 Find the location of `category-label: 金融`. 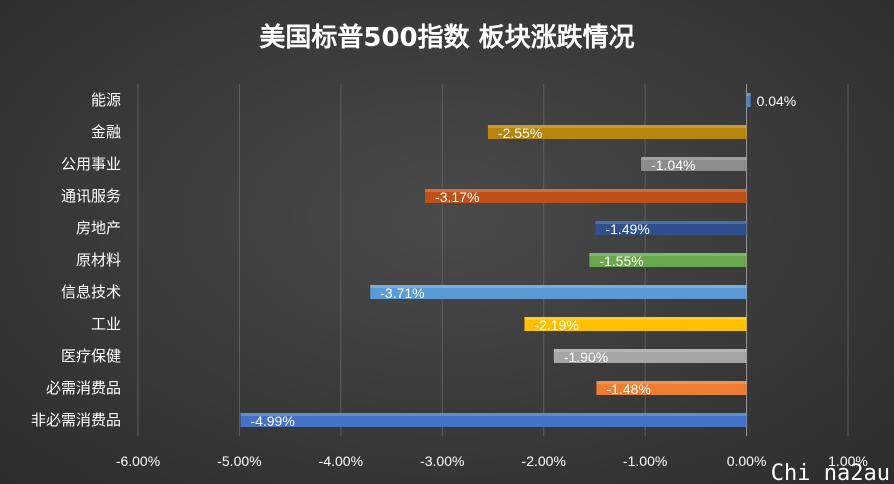

category-label: 金融 is located at coordinates (106, 132).